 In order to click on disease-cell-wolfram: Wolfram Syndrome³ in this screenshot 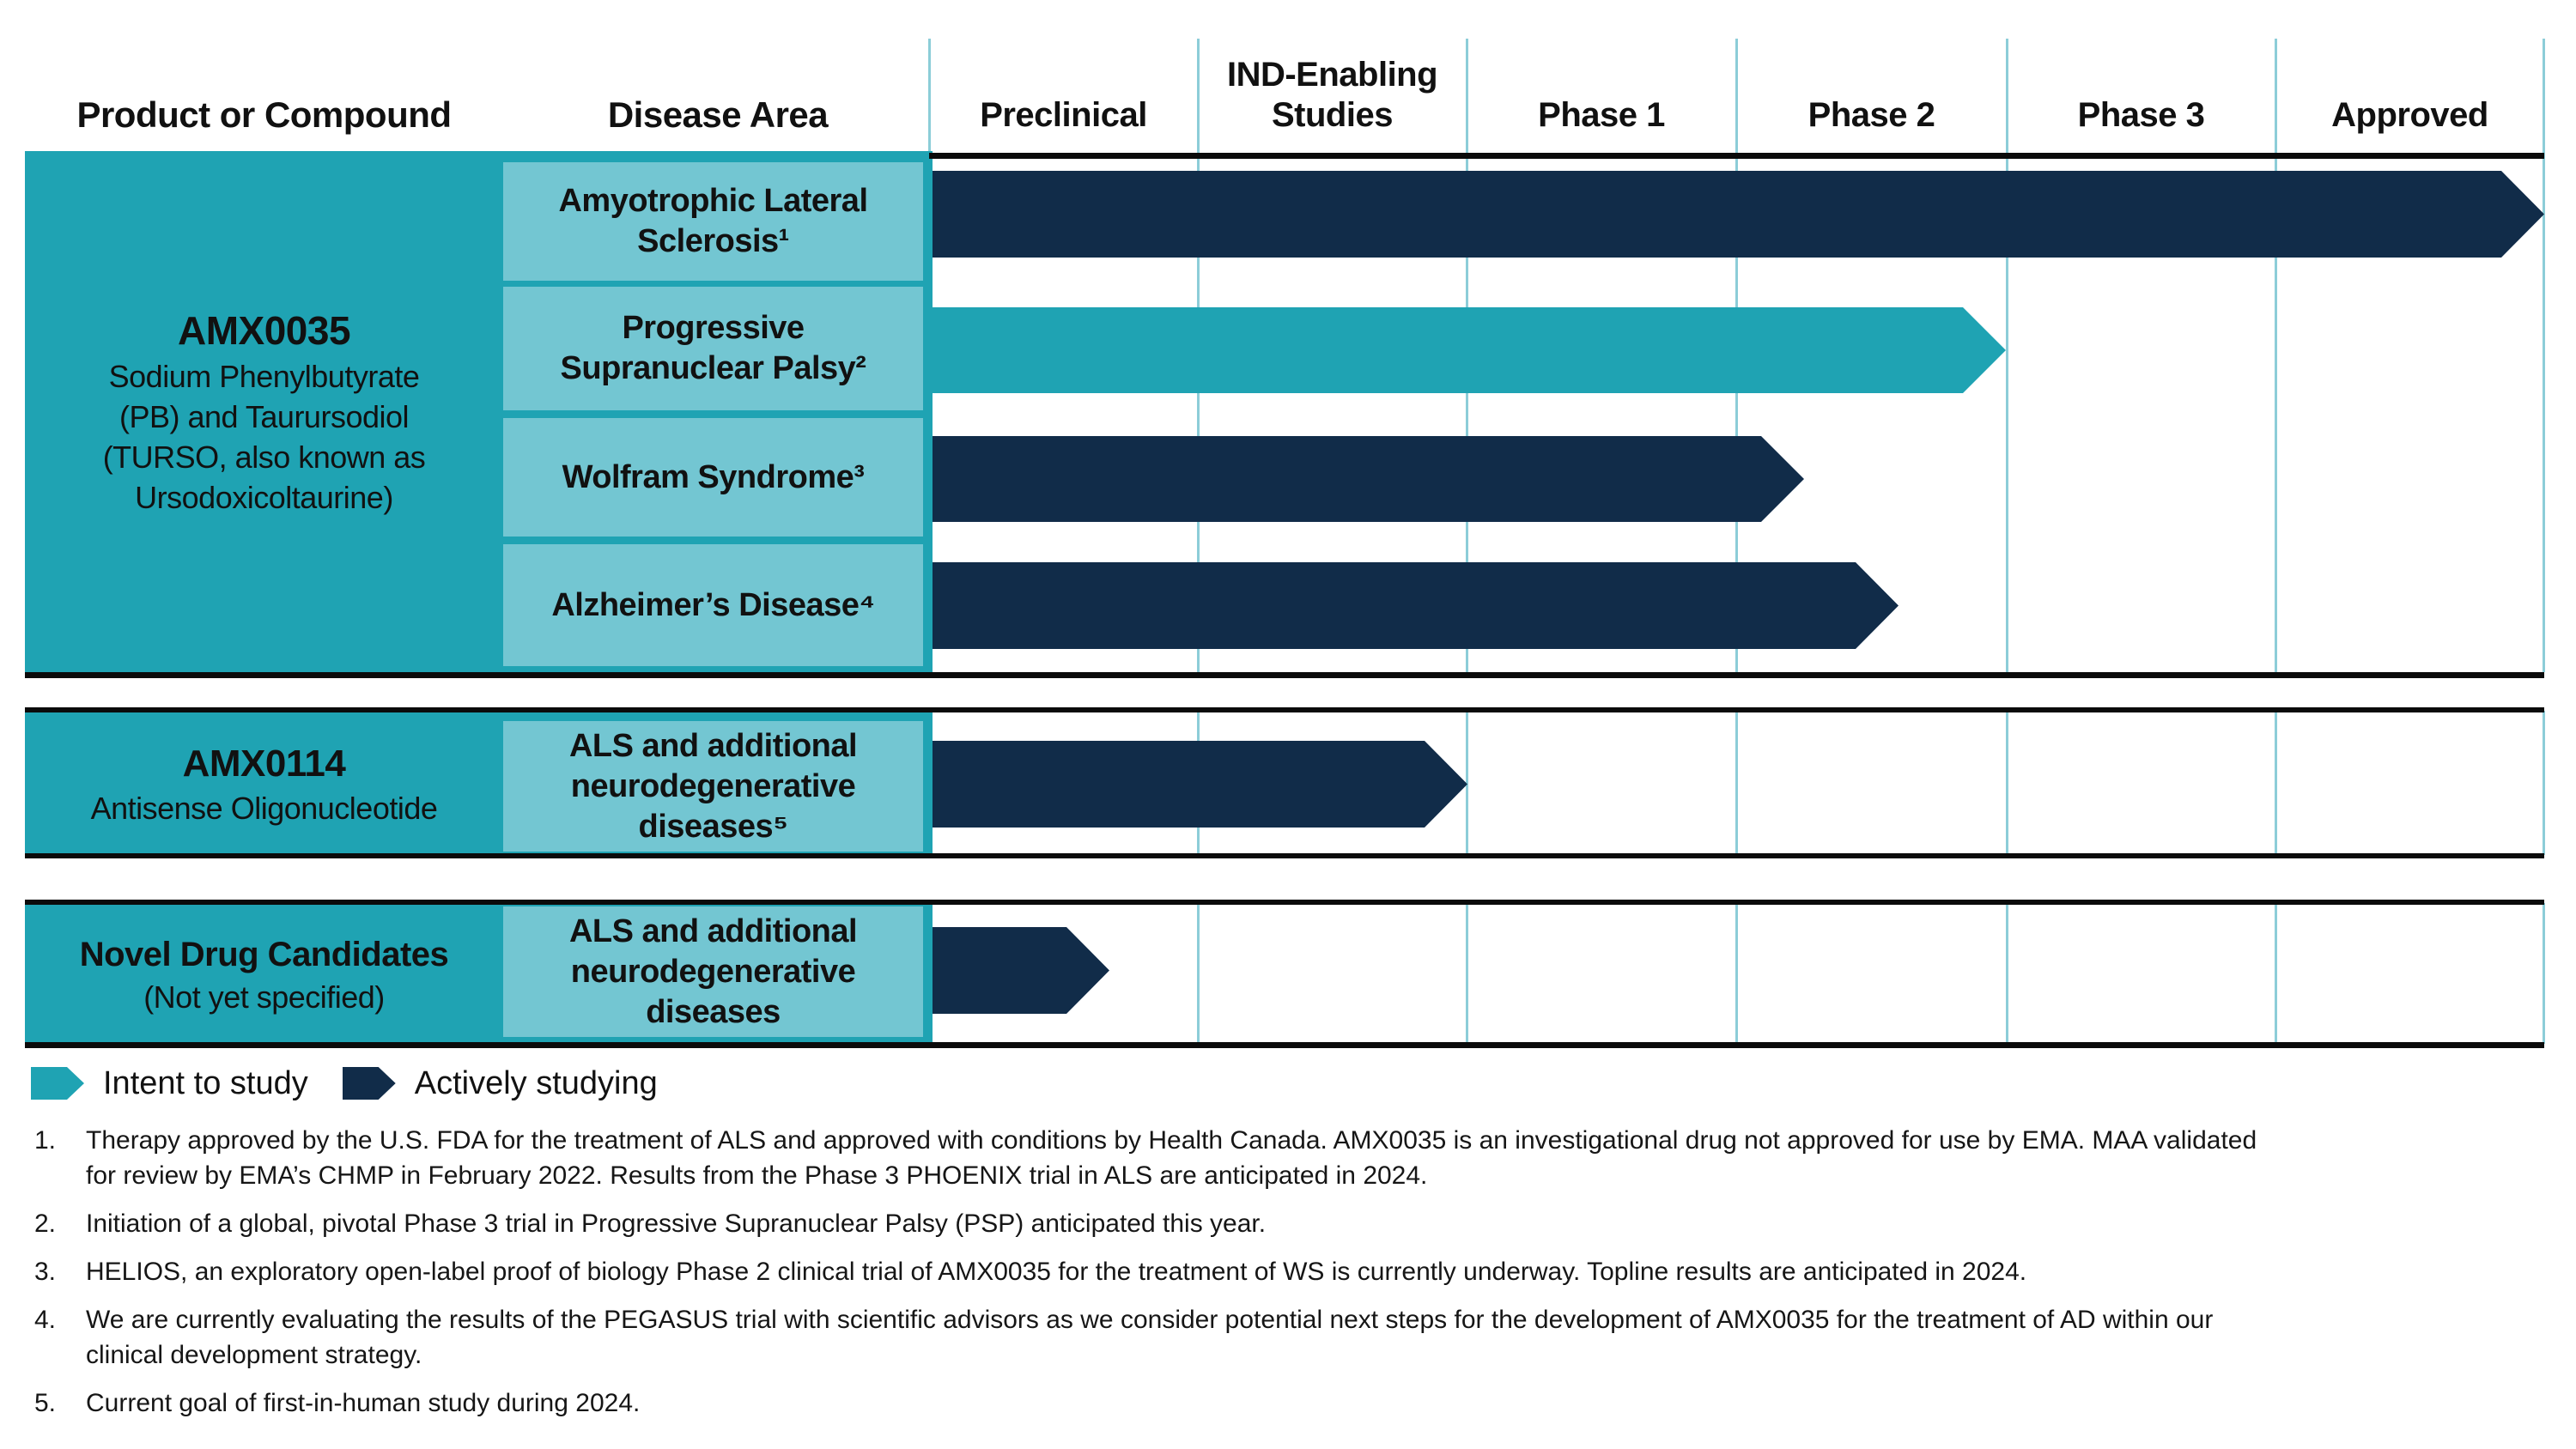, I will do `click(713, 478)`.